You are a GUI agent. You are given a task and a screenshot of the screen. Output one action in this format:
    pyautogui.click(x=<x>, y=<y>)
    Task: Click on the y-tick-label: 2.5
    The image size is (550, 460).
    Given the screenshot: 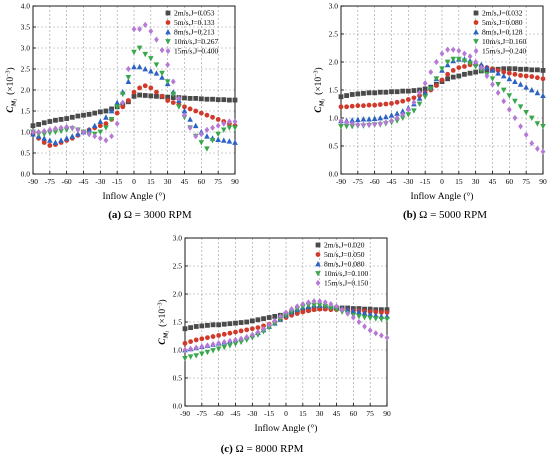 What is the action you would take?
    pyautogui.click(x=26, y=69)
    